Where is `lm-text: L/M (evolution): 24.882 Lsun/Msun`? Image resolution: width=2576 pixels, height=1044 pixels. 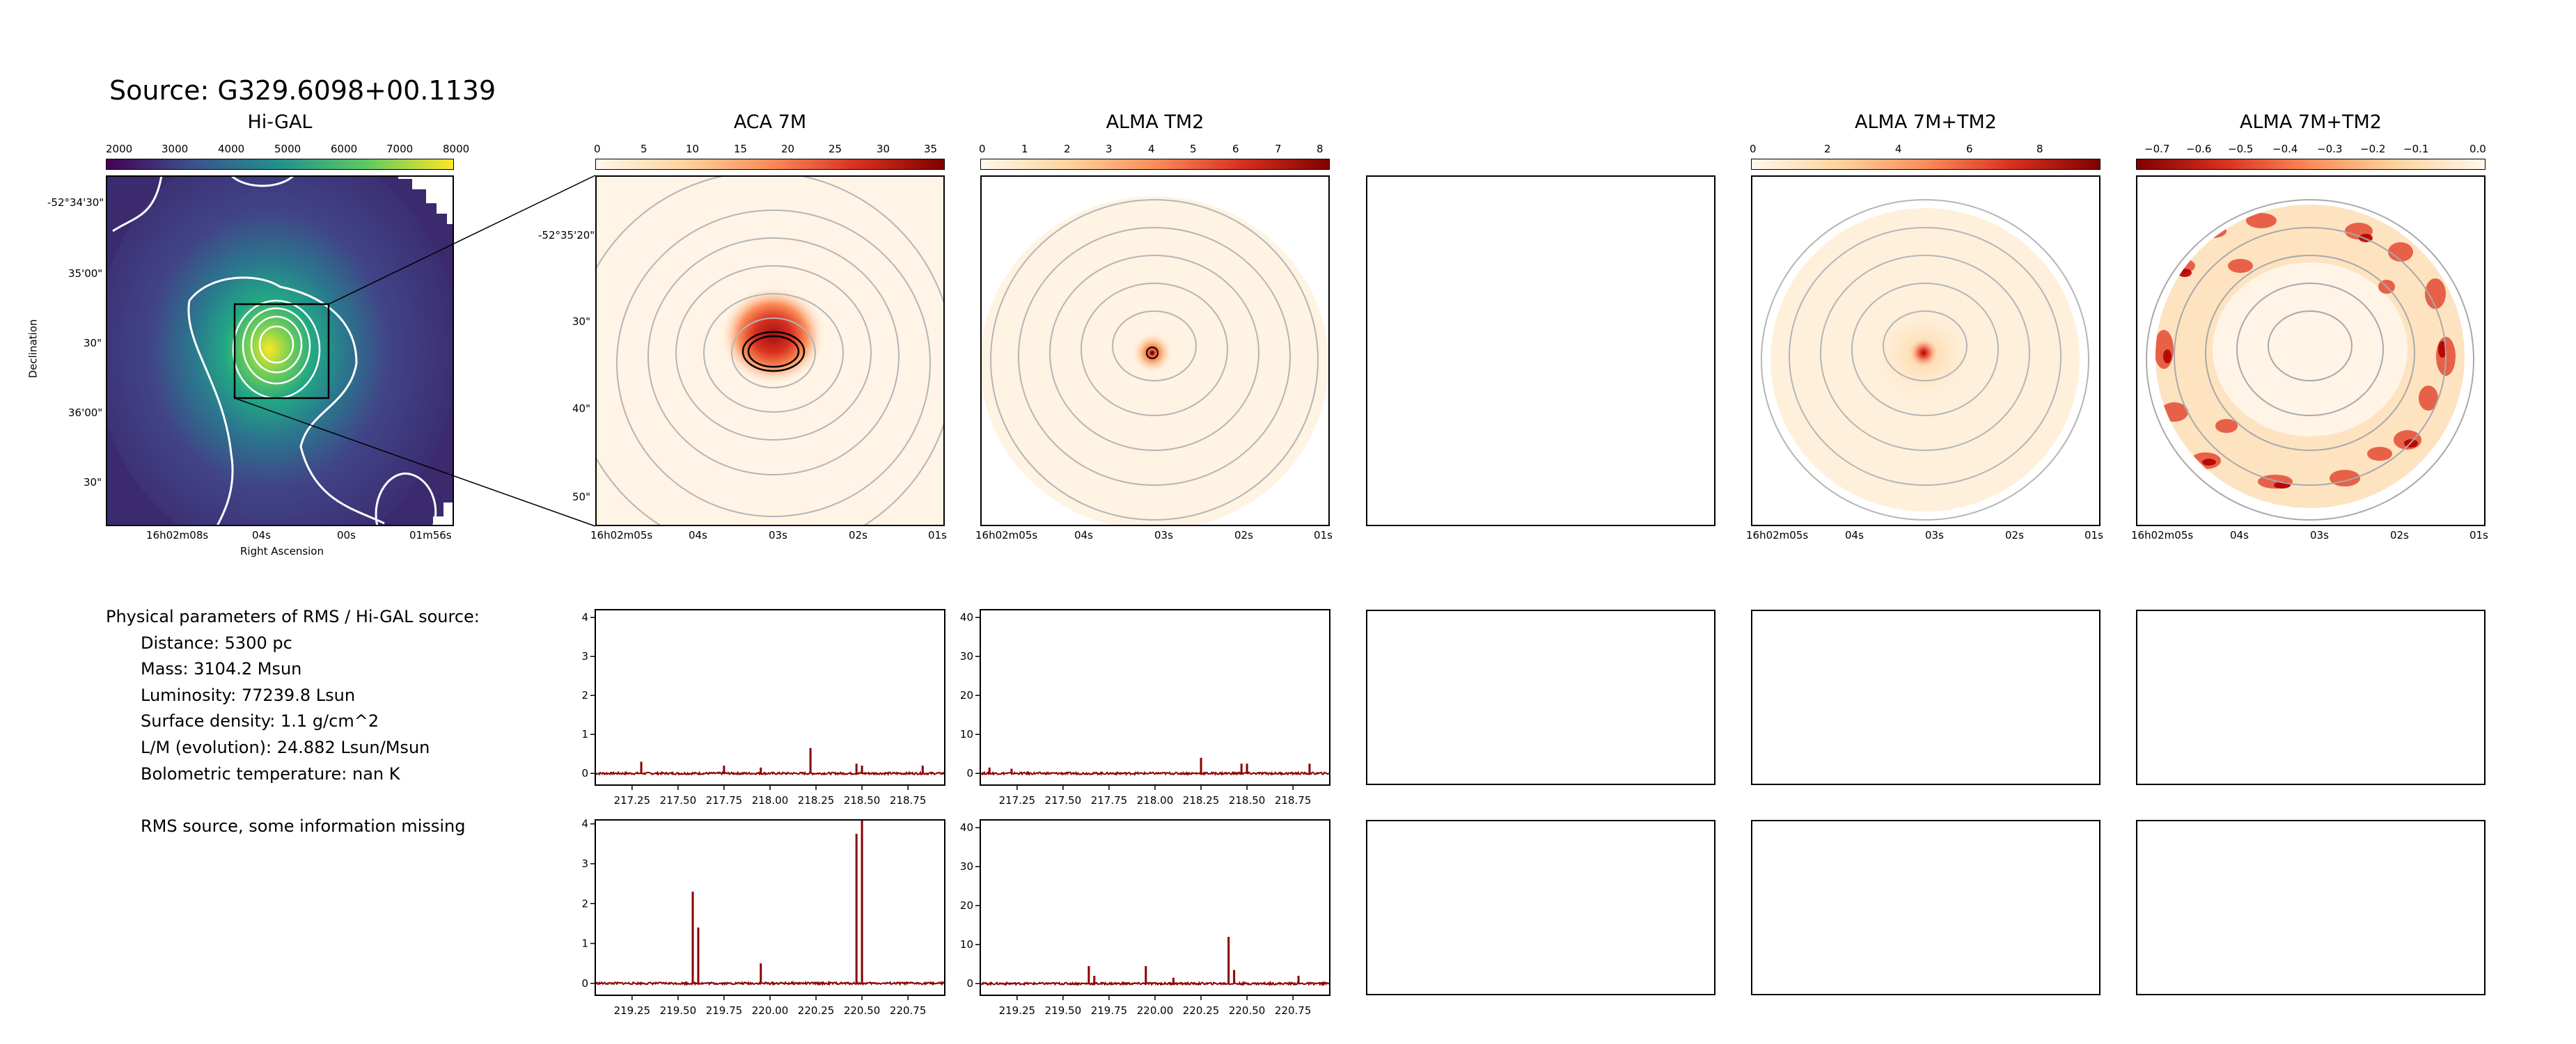
lm-text: L/M (evolution): 24.882 Lsun/Msun is located at coordinates (285, 747).